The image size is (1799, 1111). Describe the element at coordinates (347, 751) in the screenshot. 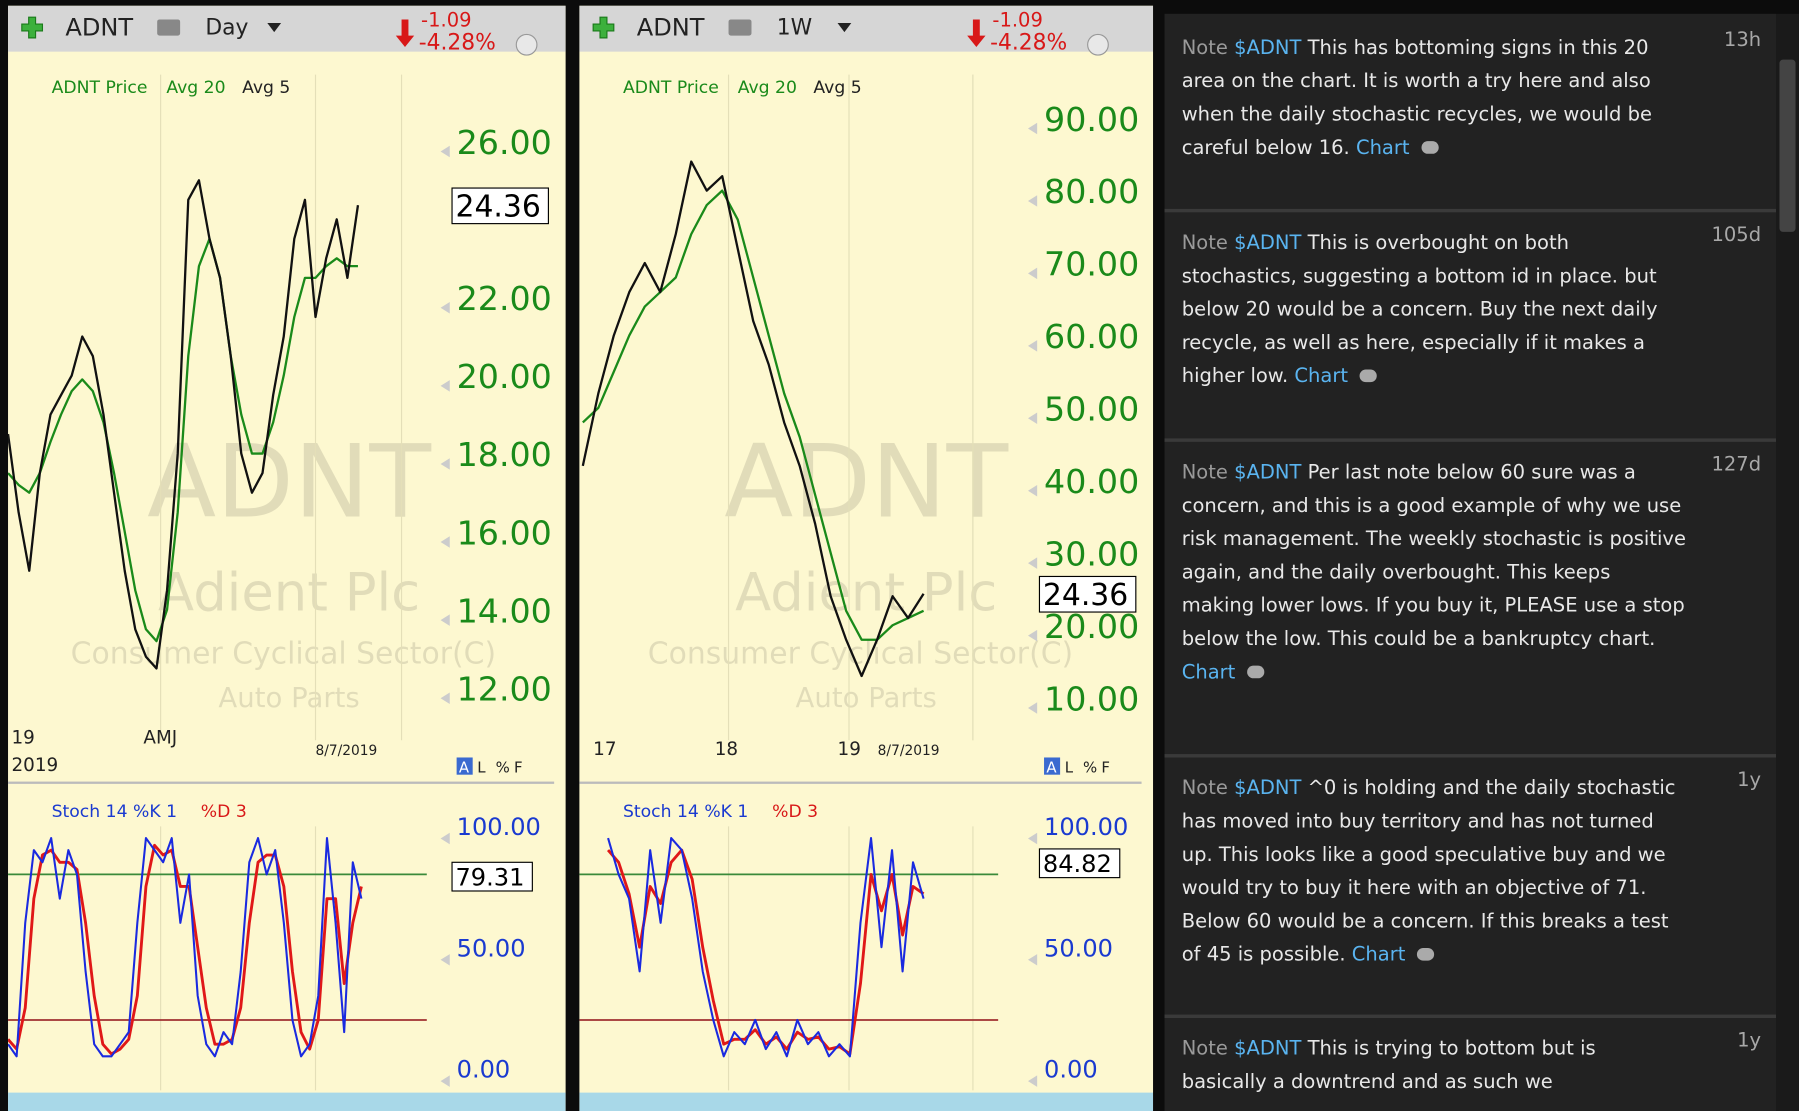

I see `x-tick-label: 8/7/2019` at that location.